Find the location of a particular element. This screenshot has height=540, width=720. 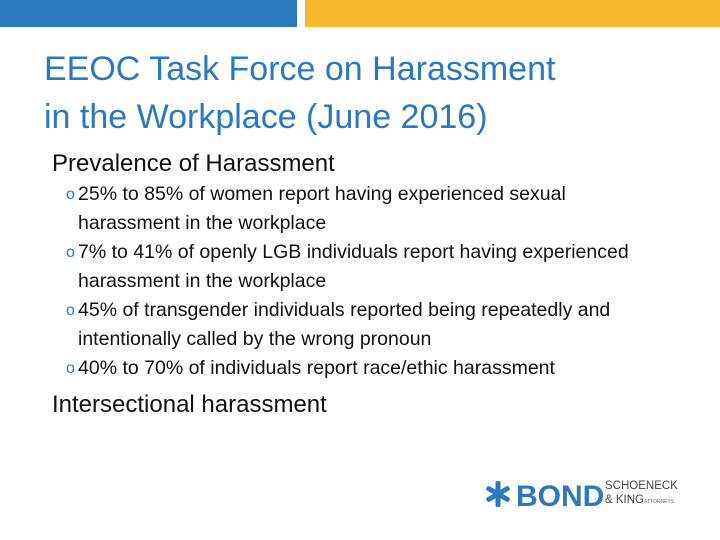

logo-line1: SCHOENECK is located at coordinates (641, 486).